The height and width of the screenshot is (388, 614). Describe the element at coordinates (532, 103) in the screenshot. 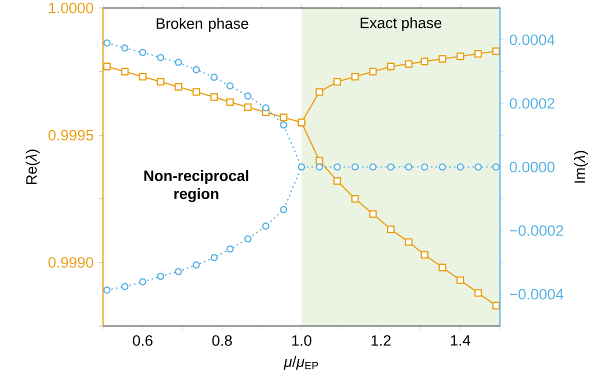

I see `y2-tick-label: 0.0002` at that location.